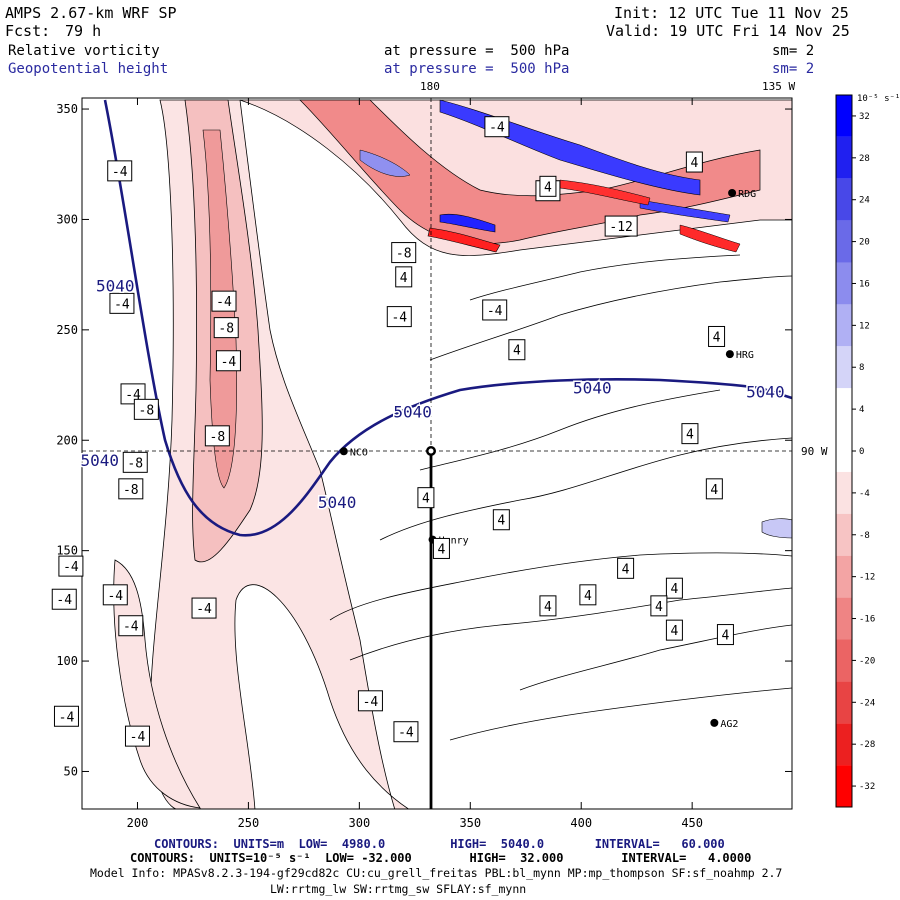 Image resolution: width=900 pixels, height=900 pixels. Describe the element at coordinates (71, 771) in the screenshot. I see `y-tick-label: 50` at that location.